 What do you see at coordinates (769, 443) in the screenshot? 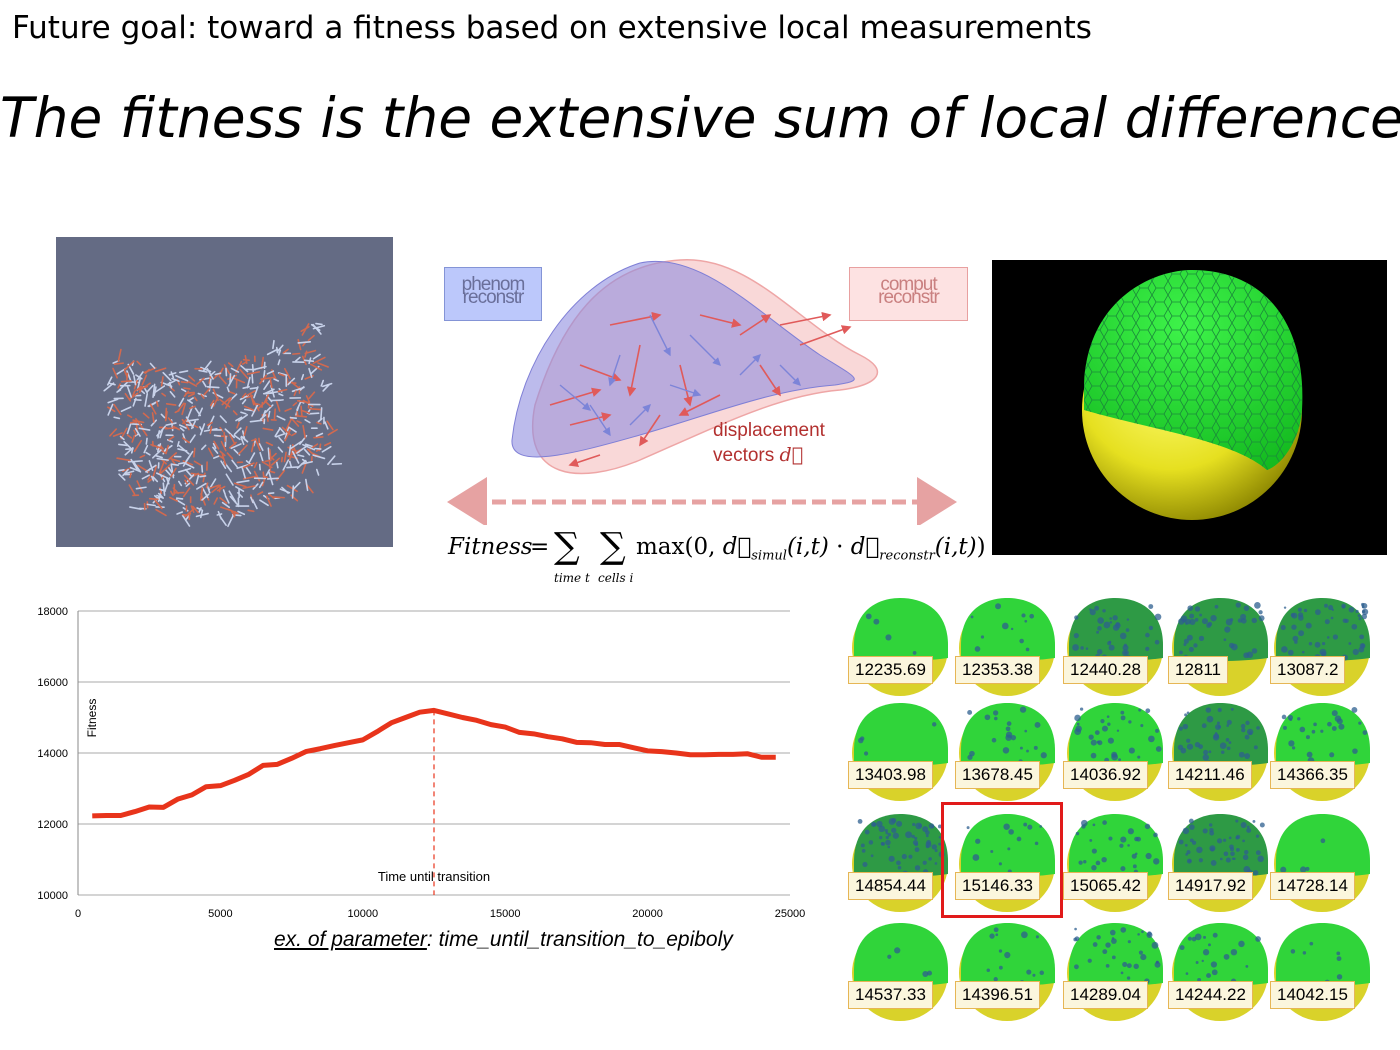
I see `displacement-vectors-label: displacement vectors d⃗` at bounding box center [769, 443].